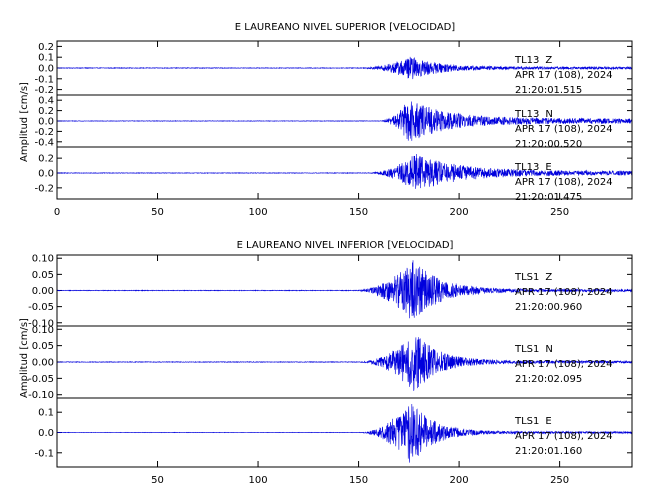 Image resolution: width=650 pixels, height=500 pixels. I want to click on x-tick-label: 0, so click(57, 212).